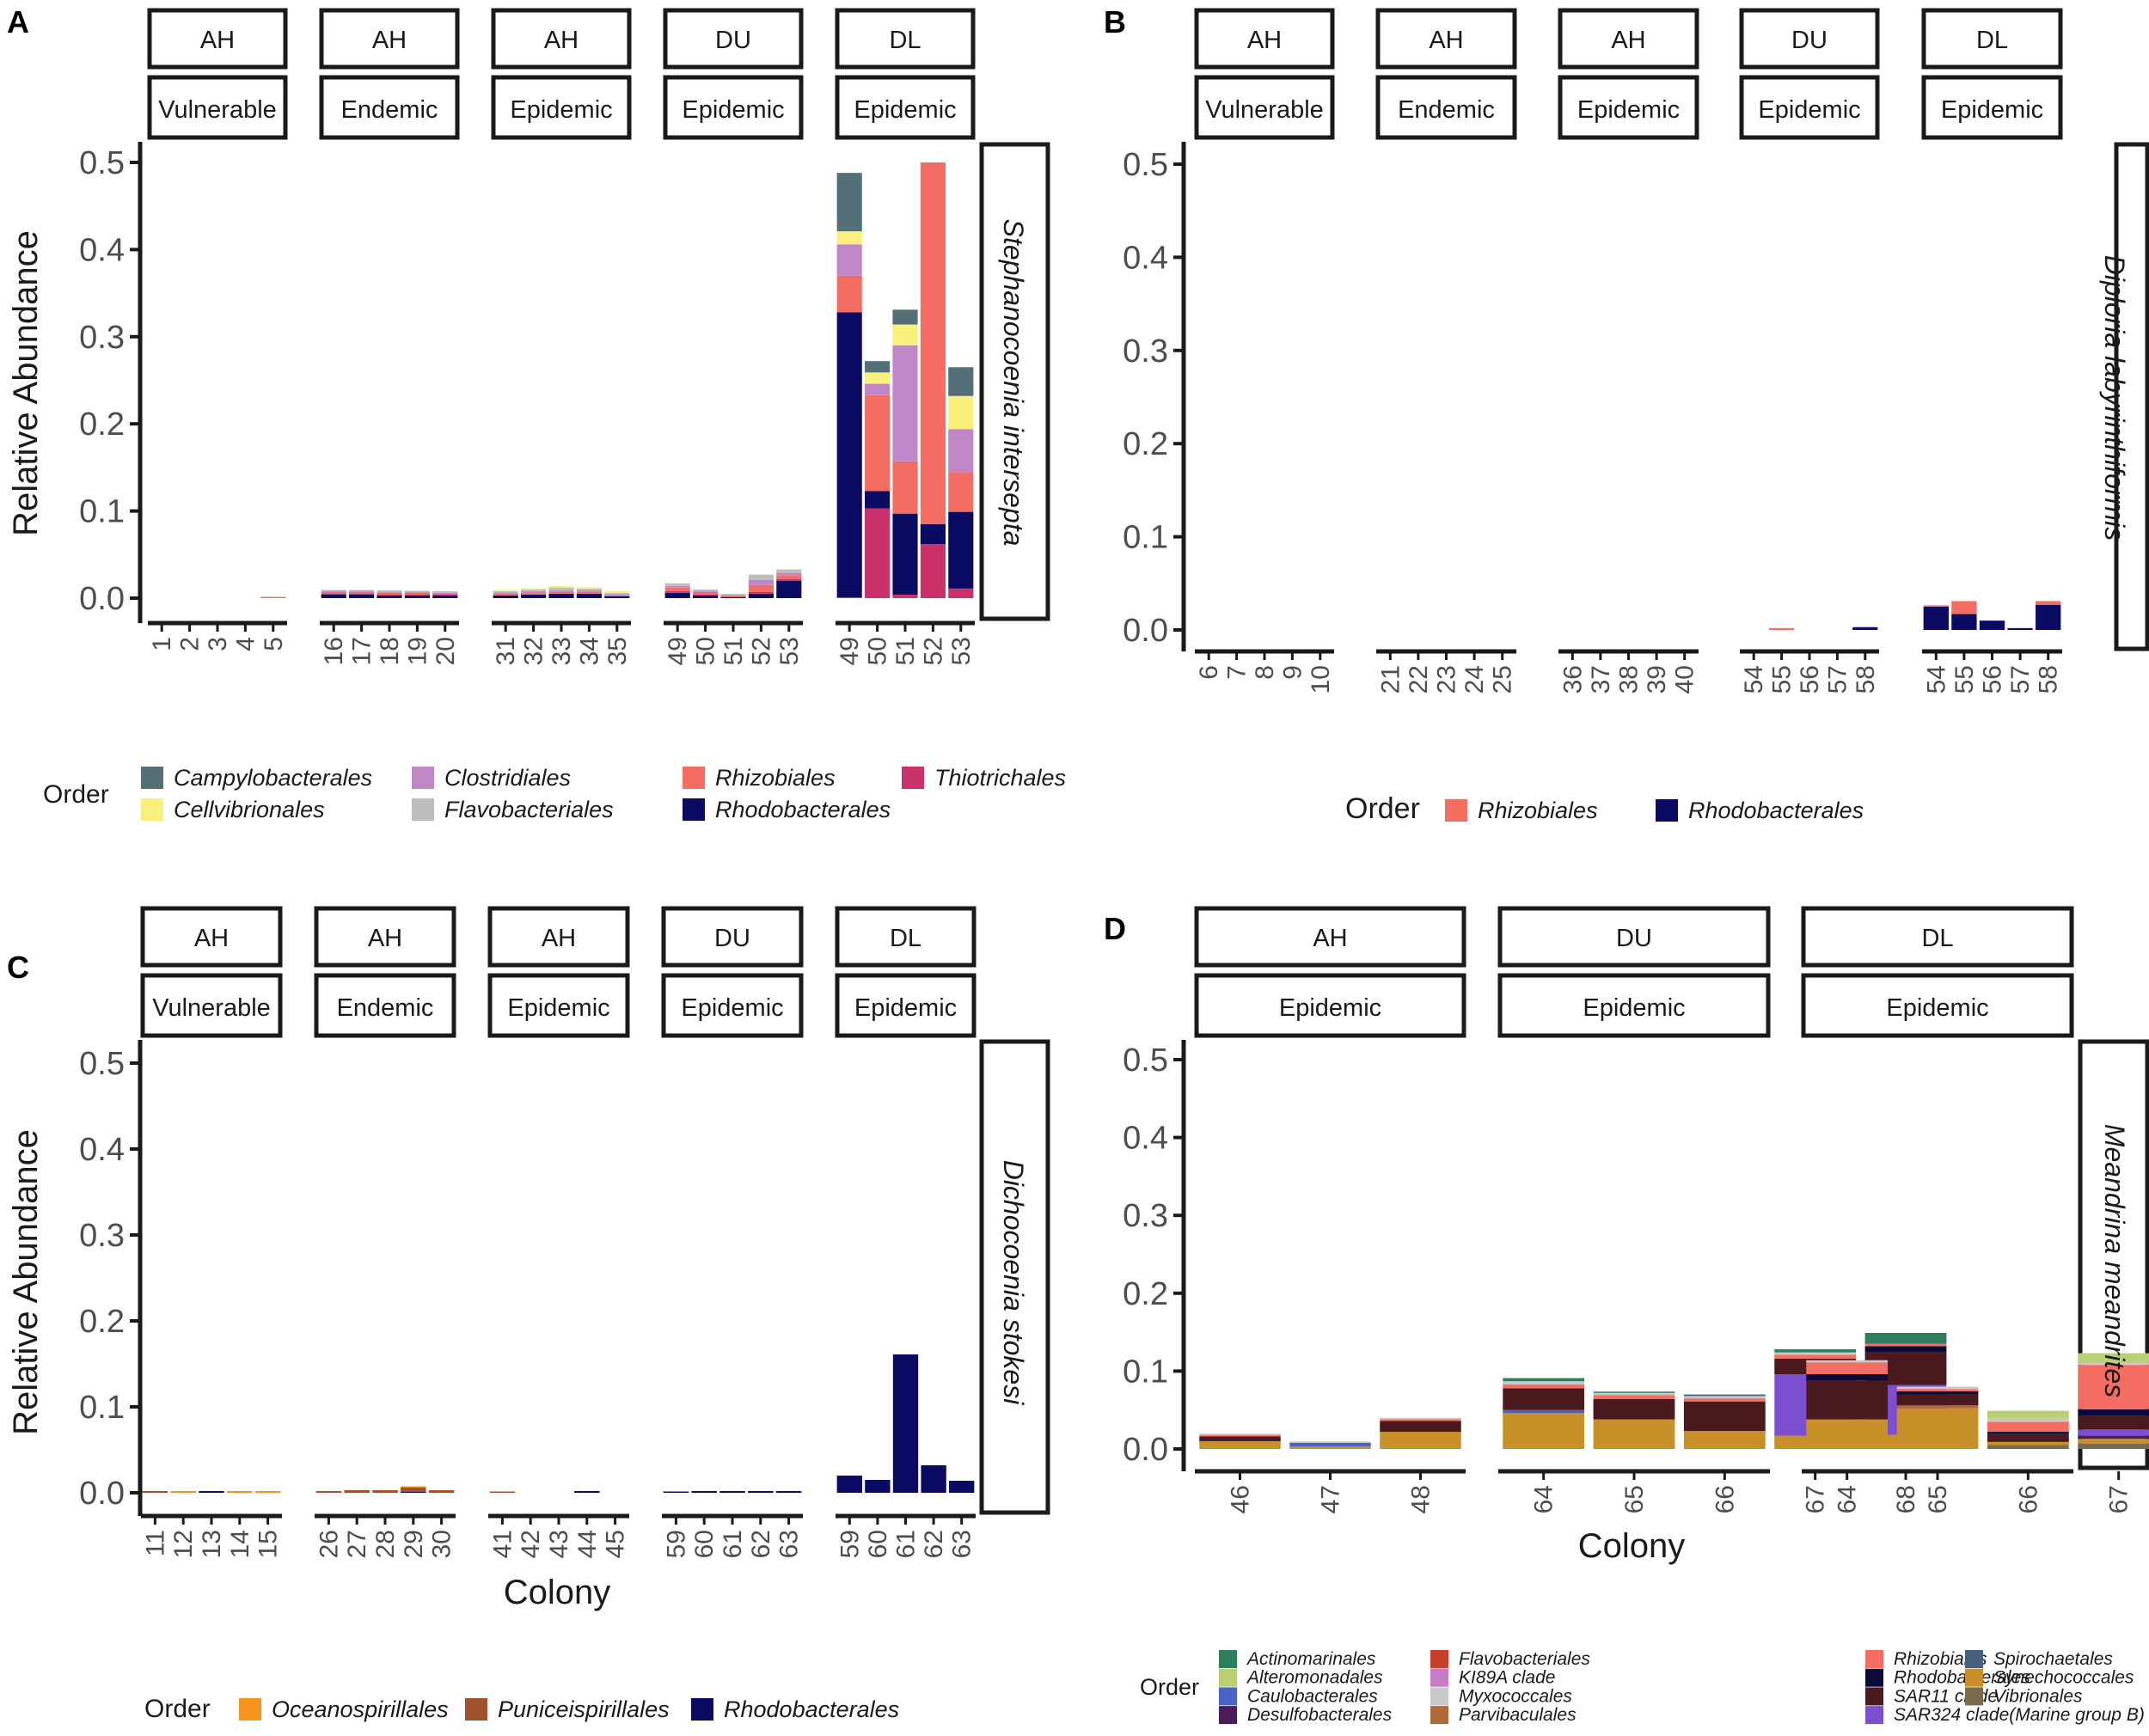 This screenshot has height=1736, width=2149. I want to click on panel-d-y-tick-label: 0.5, so click(1145, 1060).